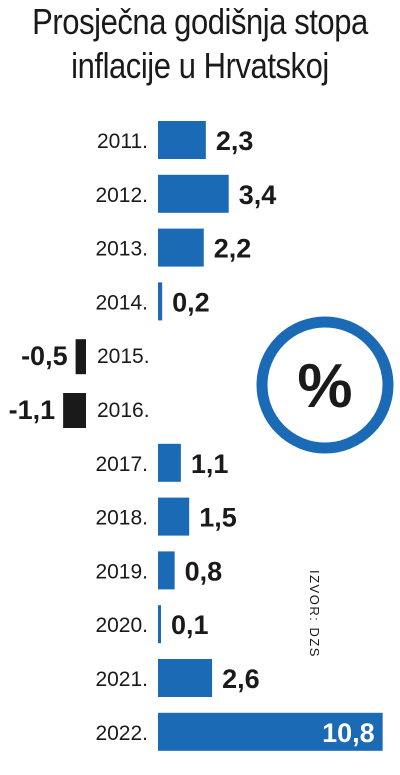 The height and width of the screenshot is (775, 400). I want to click on year-label: 2016., so click(123, 410).